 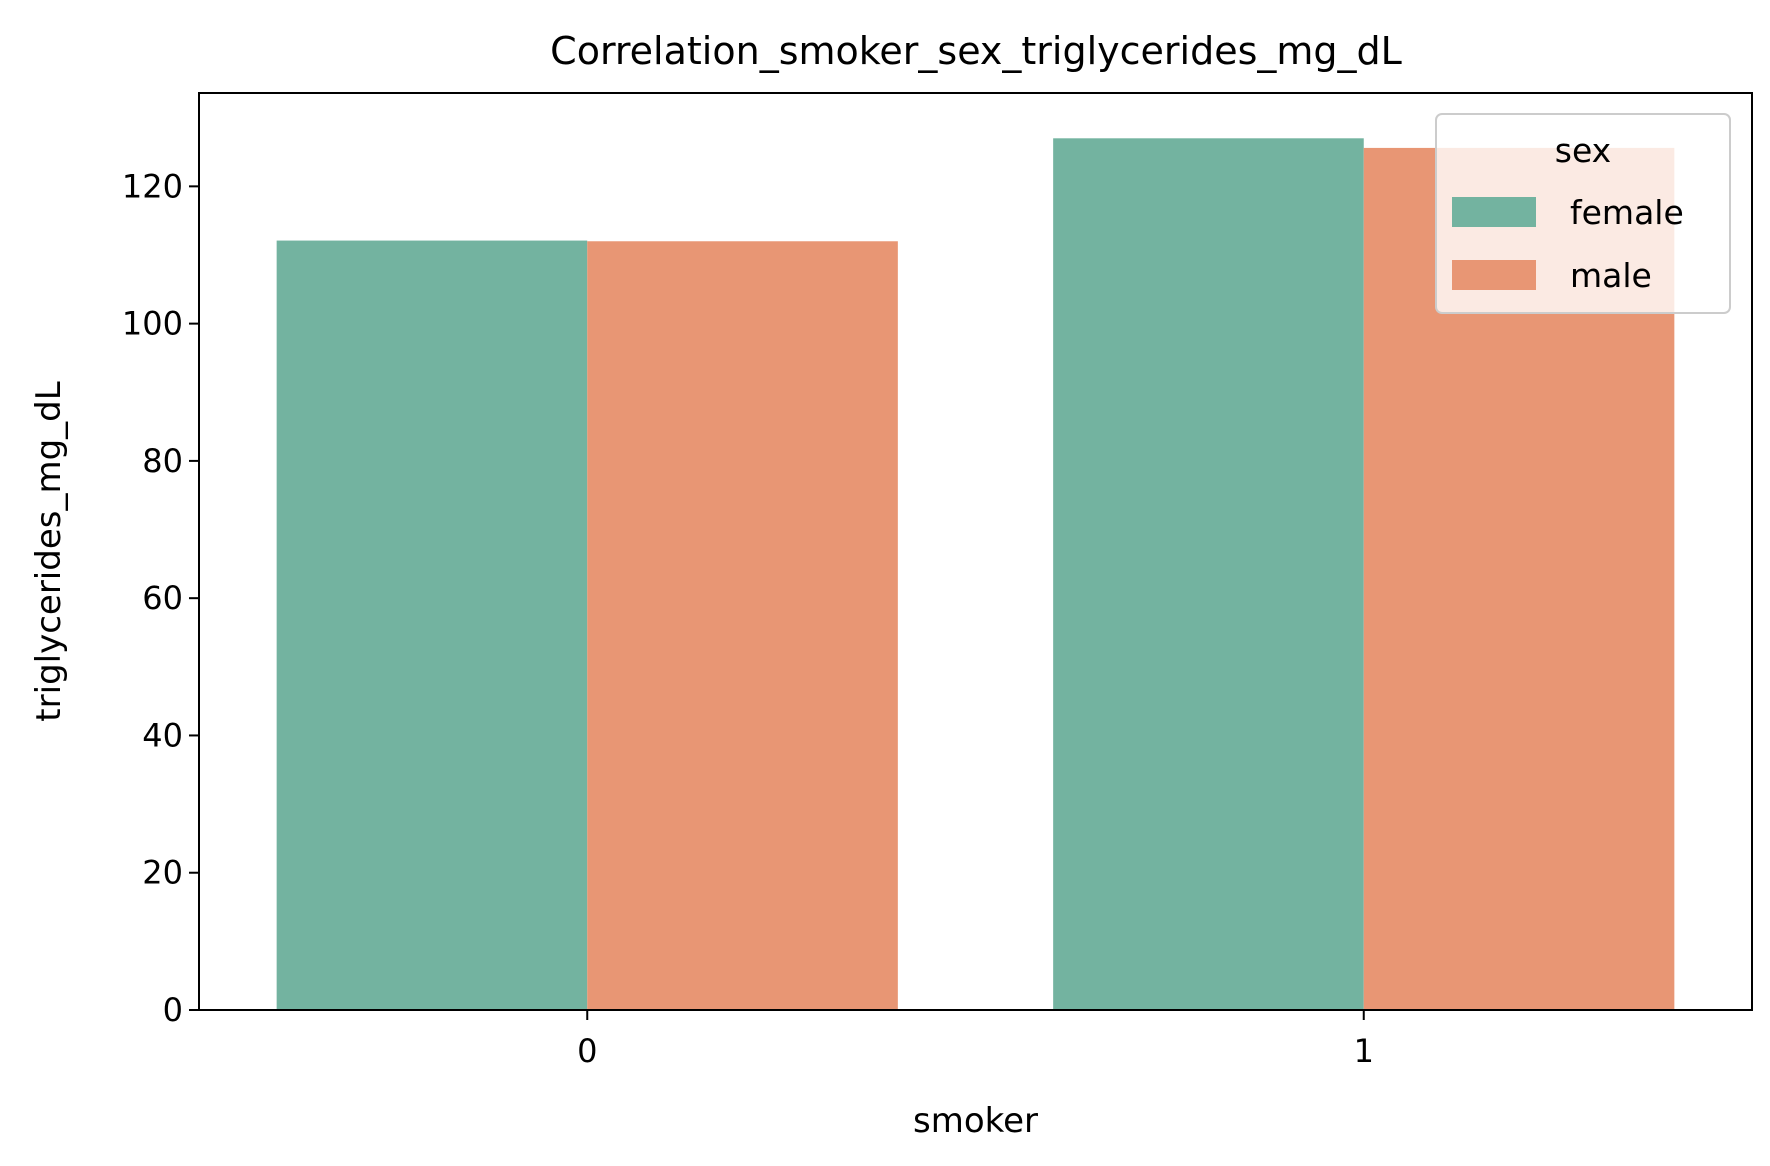 I want to click on legend-label-female: female, so click(x=1627, y=212).